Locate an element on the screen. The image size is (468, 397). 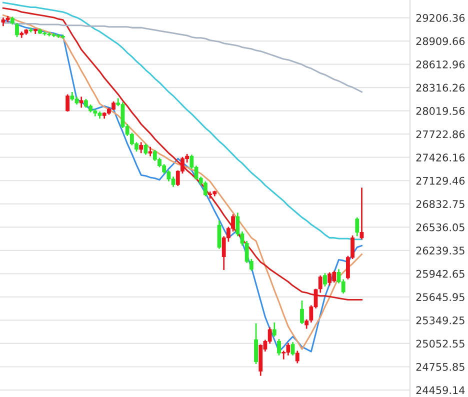
y-tick-label: 29206.36 is located at coordinates (440, 18).